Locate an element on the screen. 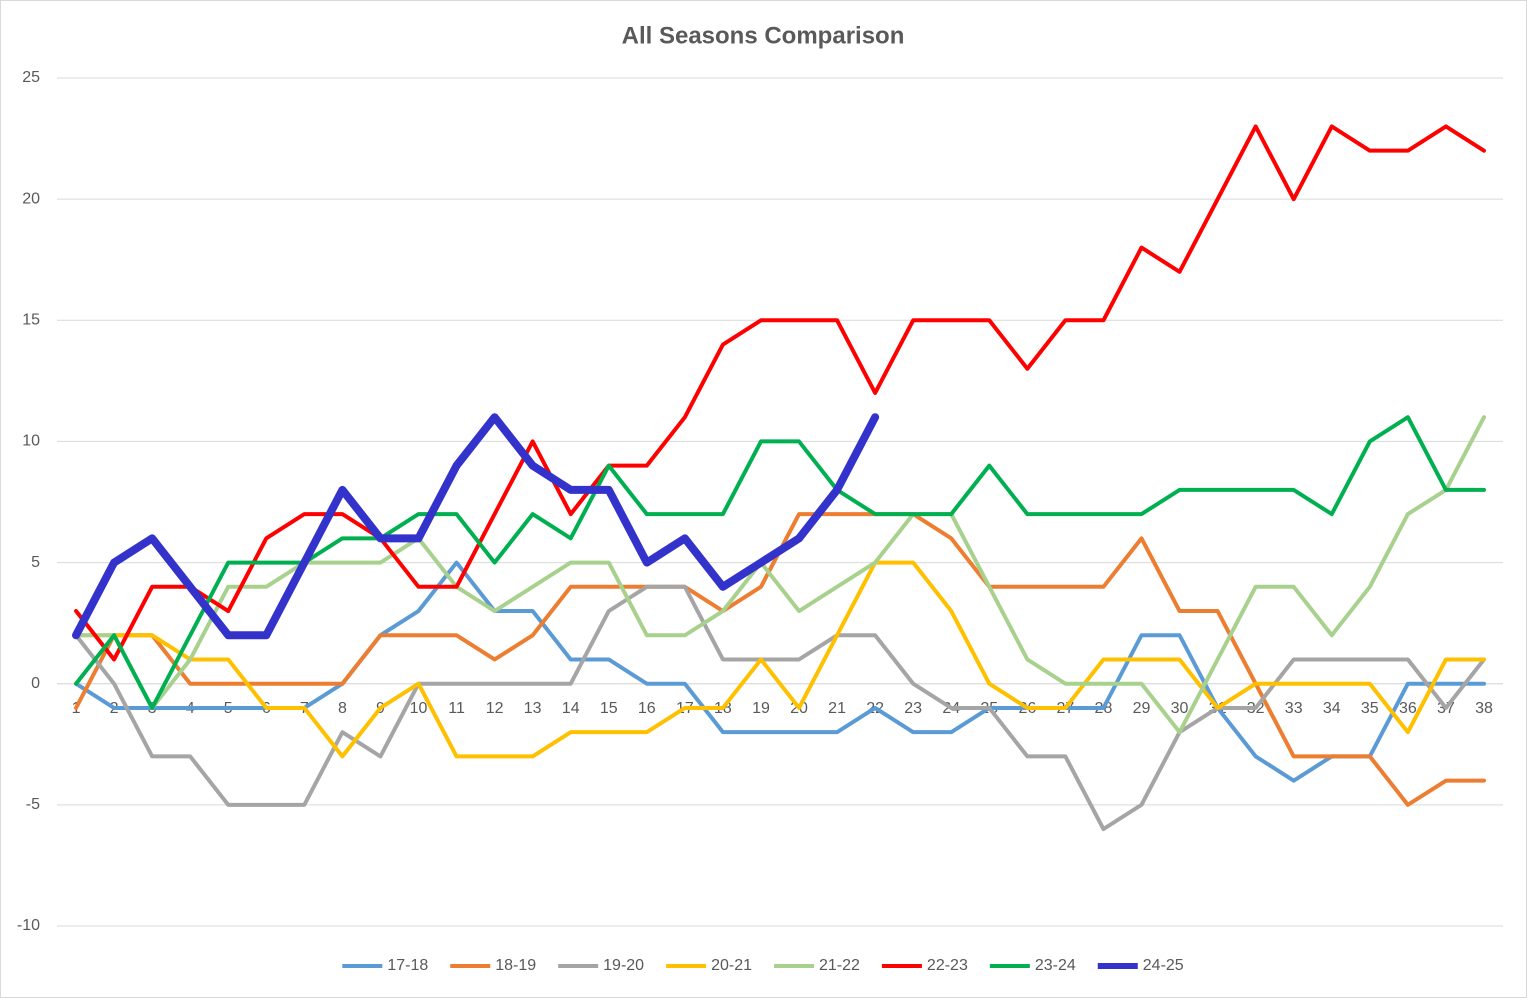 Image resolution: width=1527 pixels, height=998 pixels. legend: 17-18 18-19 19-20 20-21 21-22 22-23 23-24 24-25 is located at coordinates (763, 965).